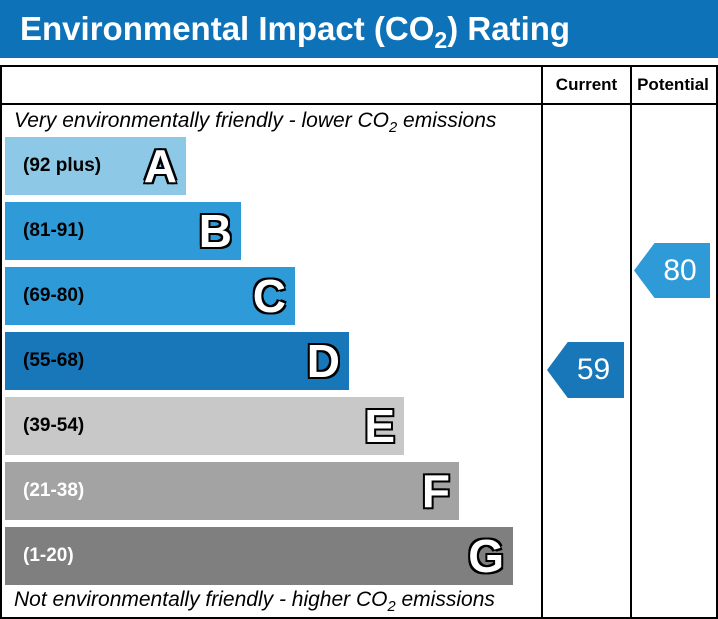  I want to click on band-letter: A, so click(161, 166).